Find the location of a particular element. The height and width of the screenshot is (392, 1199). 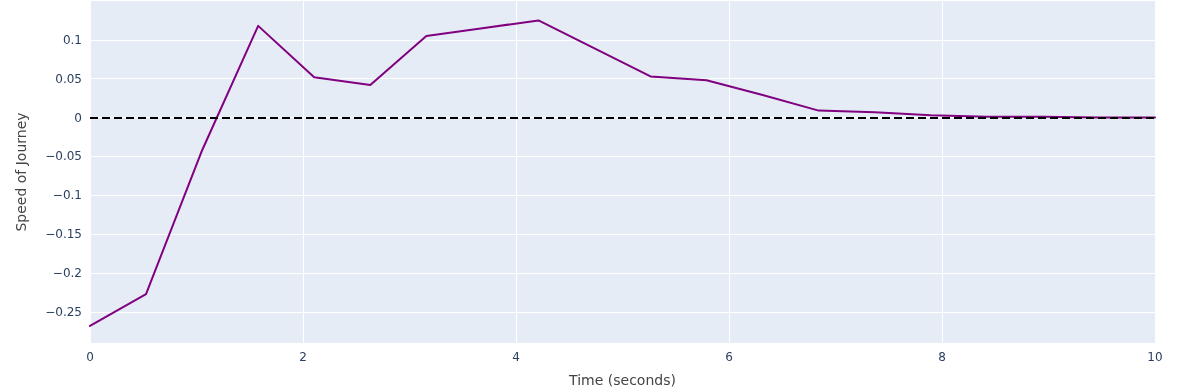

y-tick-label: 0.1 is located at coordinates (72, 39).